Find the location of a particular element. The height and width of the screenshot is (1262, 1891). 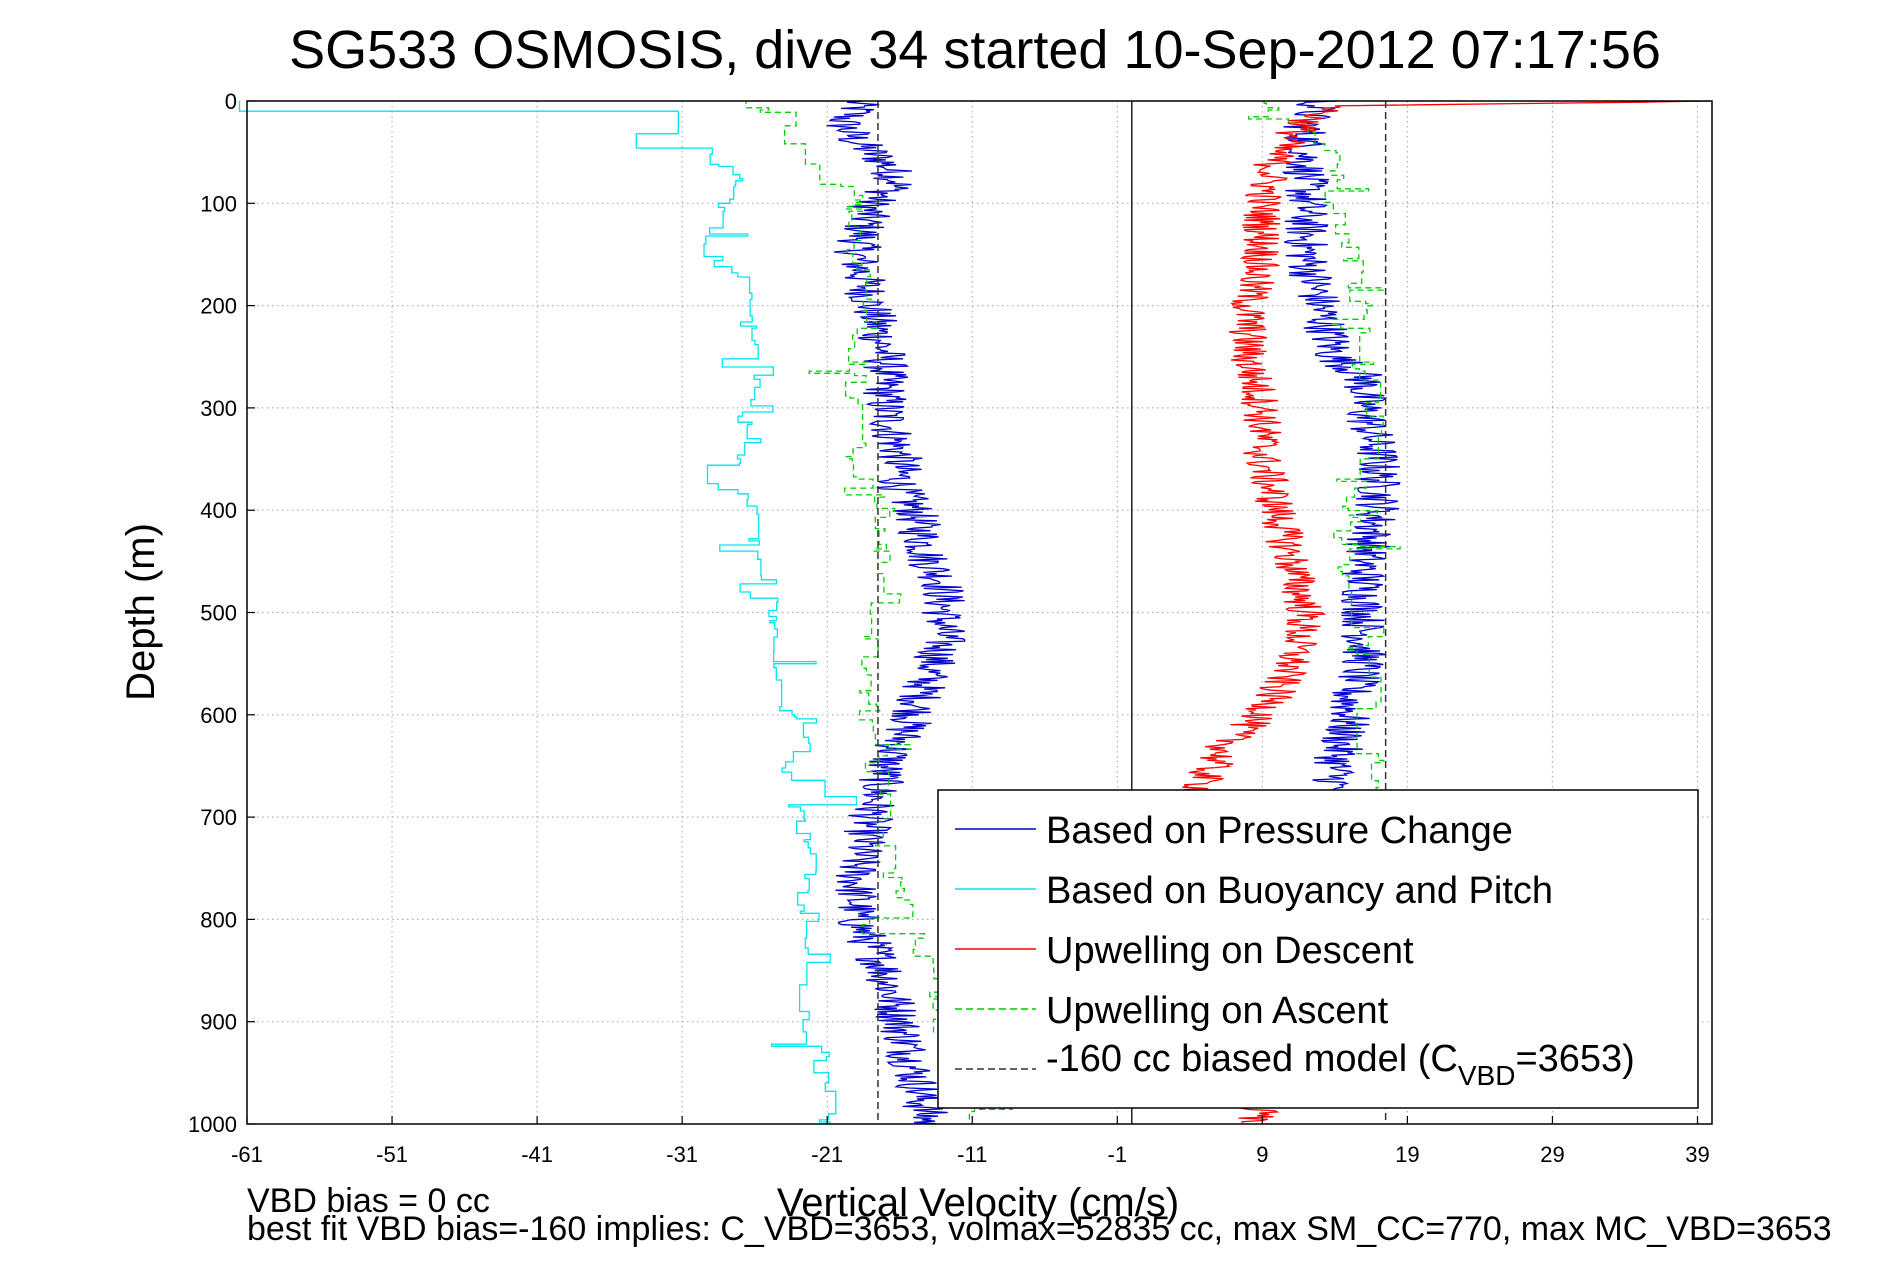

series-ascent-ascent is located at coordinates (1324, 459).